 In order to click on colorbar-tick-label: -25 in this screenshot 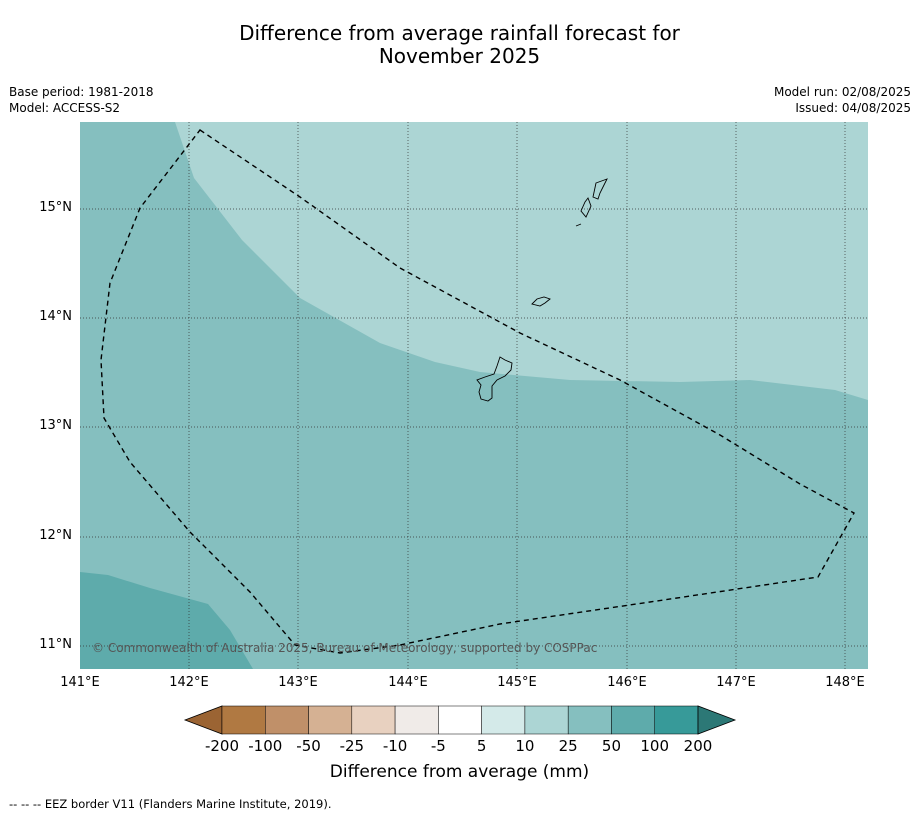, I will do `click(352, 746)`.